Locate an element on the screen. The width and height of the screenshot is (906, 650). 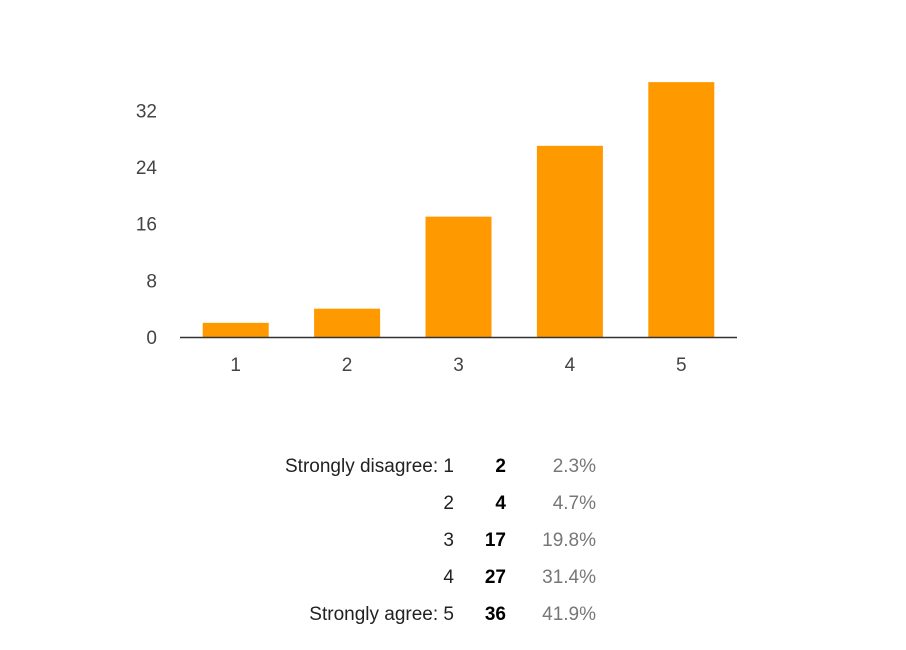
y-tick-label: 24 is located at coordinates (147, 168).